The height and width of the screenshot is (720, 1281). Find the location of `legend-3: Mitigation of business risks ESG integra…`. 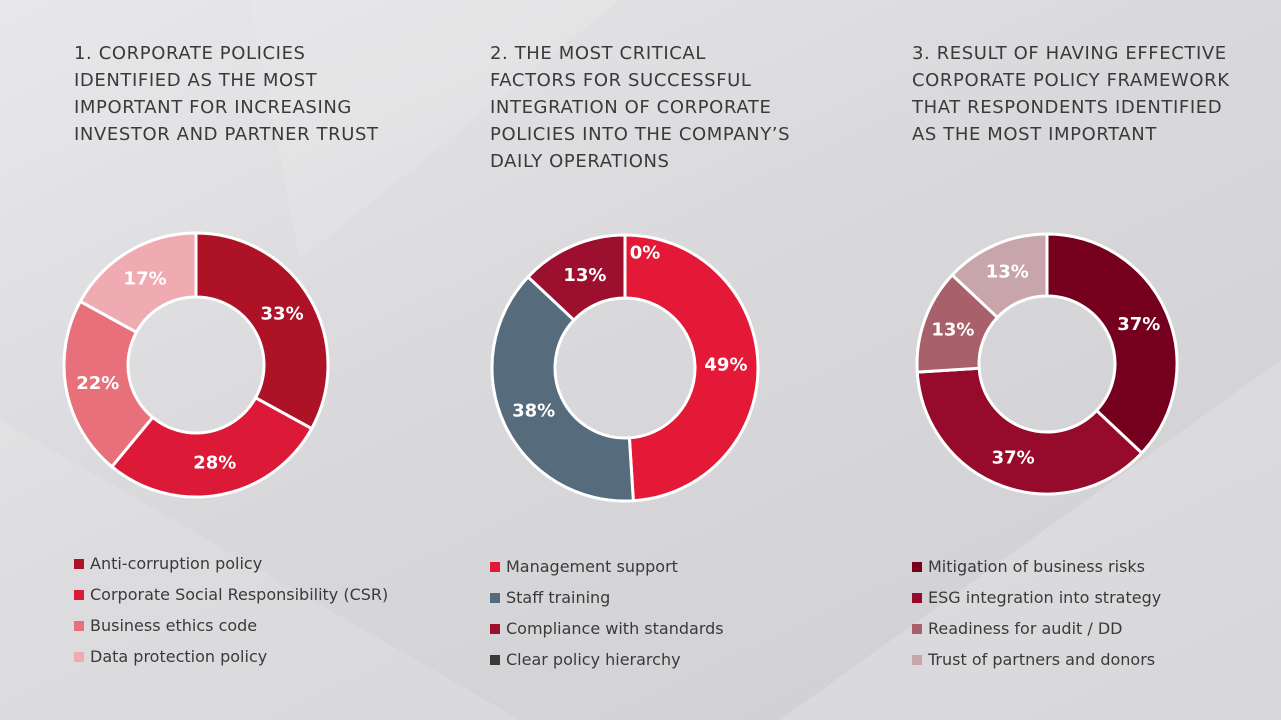

legend-3: Mitigation of business risks ESG integra… is located at coordinates (1036, 613).